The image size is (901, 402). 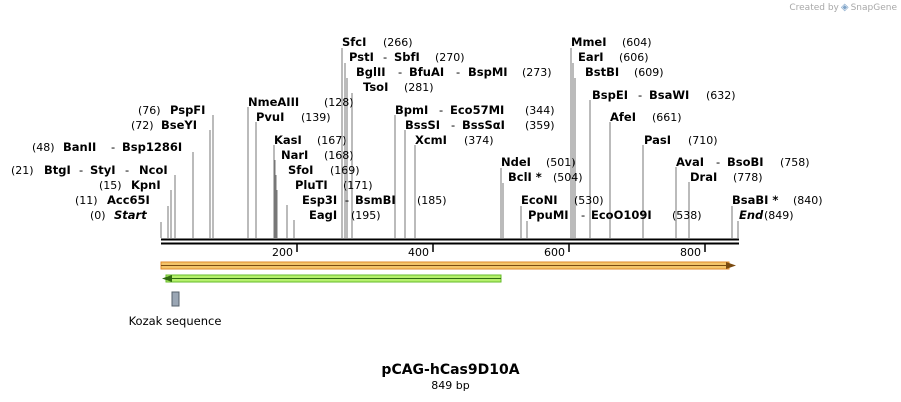 I want to click on svg-text: (530), so click(x=589, y=200).